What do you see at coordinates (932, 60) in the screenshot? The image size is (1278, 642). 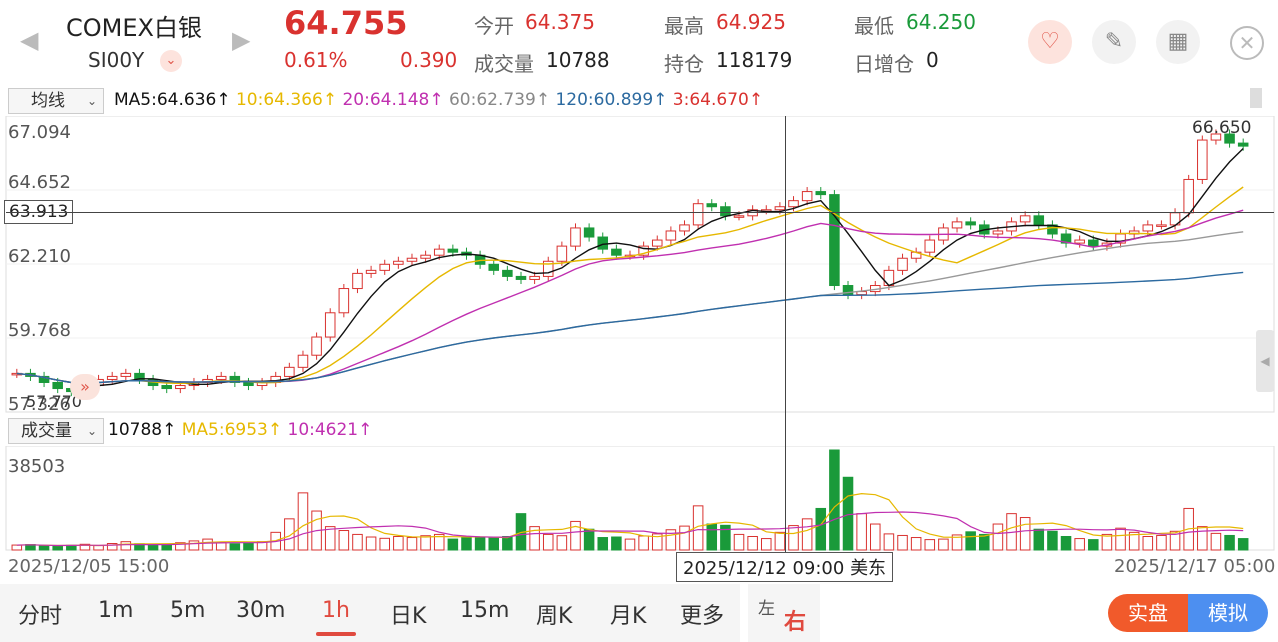 I see `oi-change-value: 0` at bounding box center [932, 60].